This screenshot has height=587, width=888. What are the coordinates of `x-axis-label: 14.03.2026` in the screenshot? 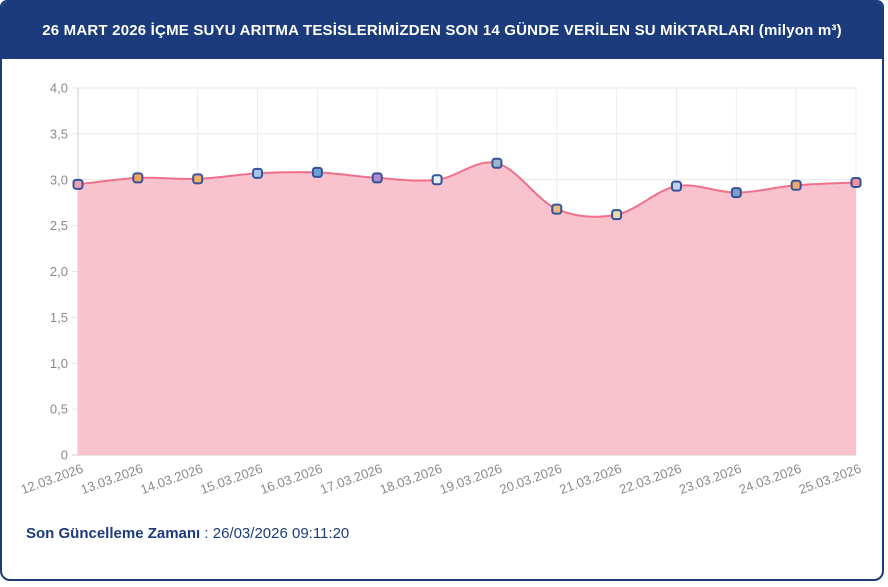 It's located at (171, 479).